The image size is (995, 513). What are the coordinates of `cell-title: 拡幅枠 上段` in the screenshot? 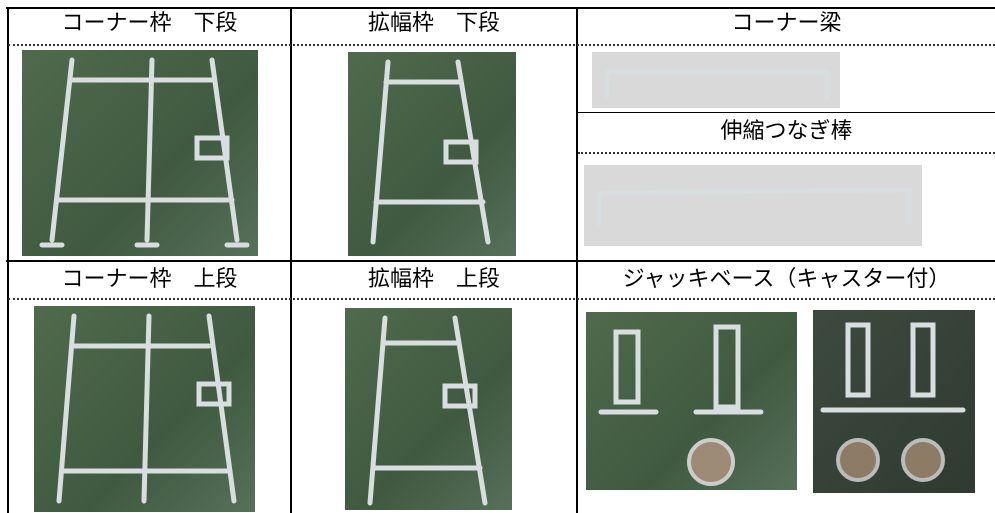 It's located at (433, 279).